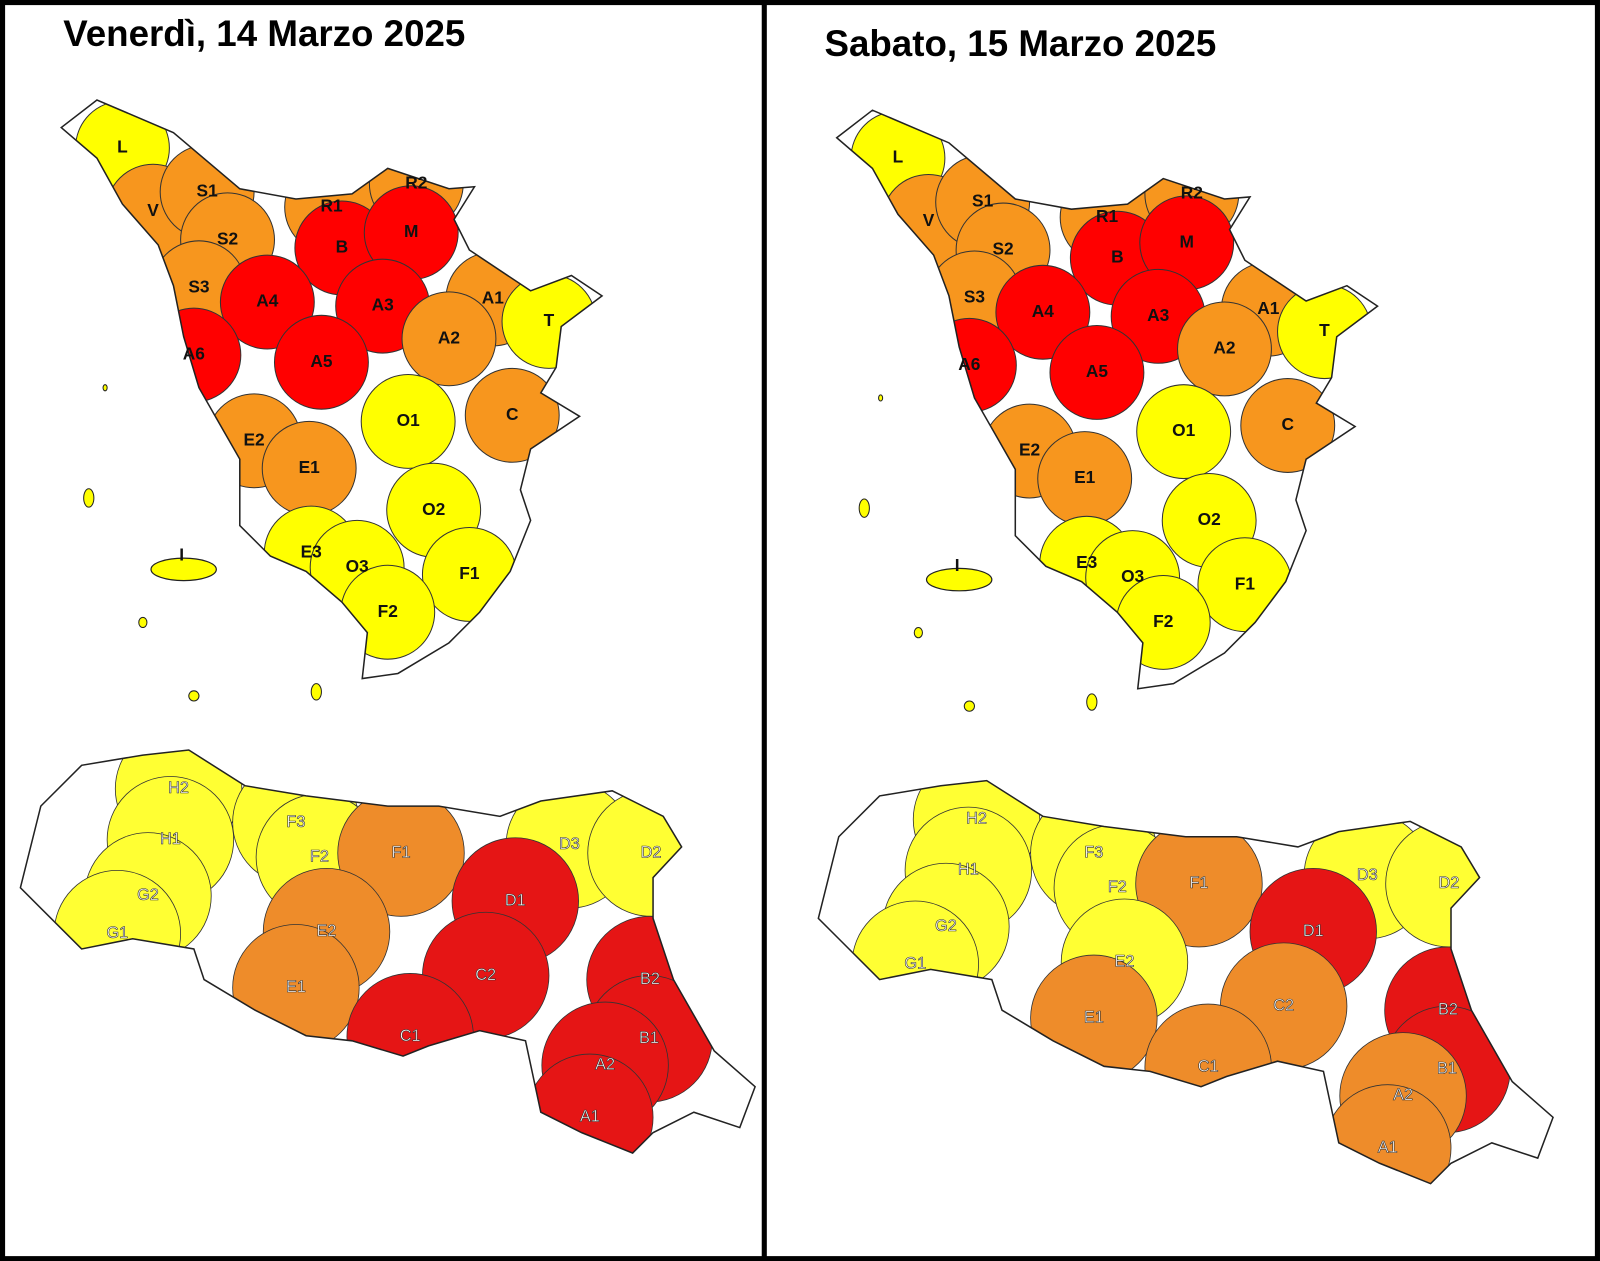  What do you see at coordinates (1185, 982) in the screenshot?
I see `region-outline` at bounding box center [1185, 982].